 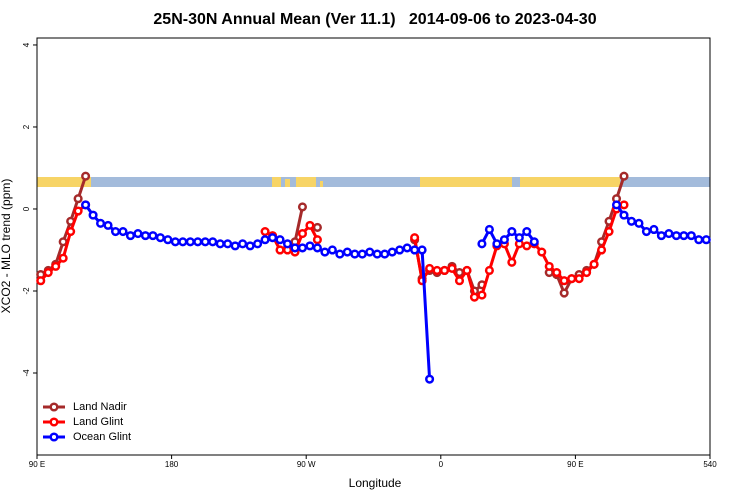 I want to click on x-tick-label: 90 E, so click(x=37, y=464).